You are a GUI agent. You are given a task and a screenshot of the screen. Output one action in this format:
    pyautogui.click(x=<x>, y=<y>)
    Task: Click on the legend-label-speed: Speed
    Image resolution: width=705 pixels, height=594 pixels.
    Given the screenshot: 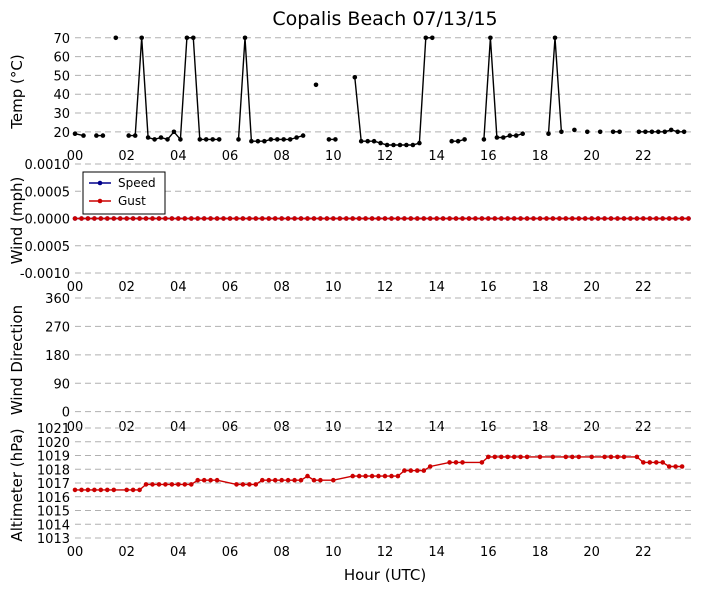 What is the action you would take?
    pyautogui.click(x=137, y=183)
    